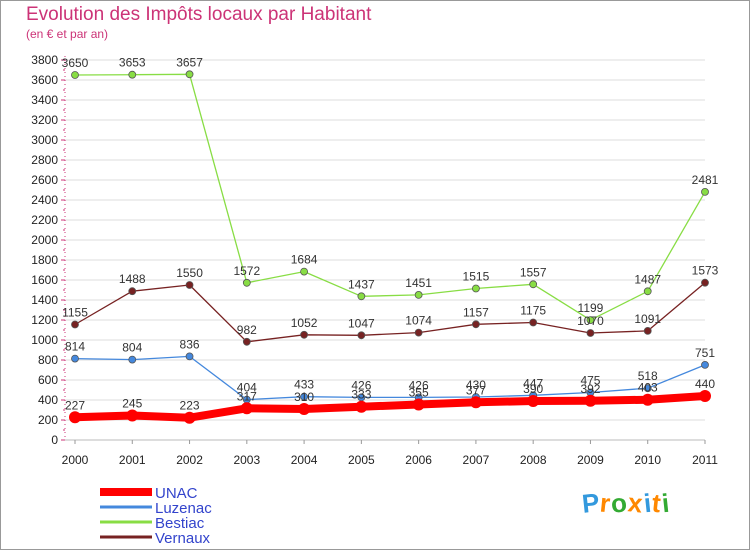 The width and height of the screenshot is (750, 550). What do you see at coordinates (126, 507) in the screenshot?
I see `legend-swatch-luzenac` at bounding box center [126, 507].